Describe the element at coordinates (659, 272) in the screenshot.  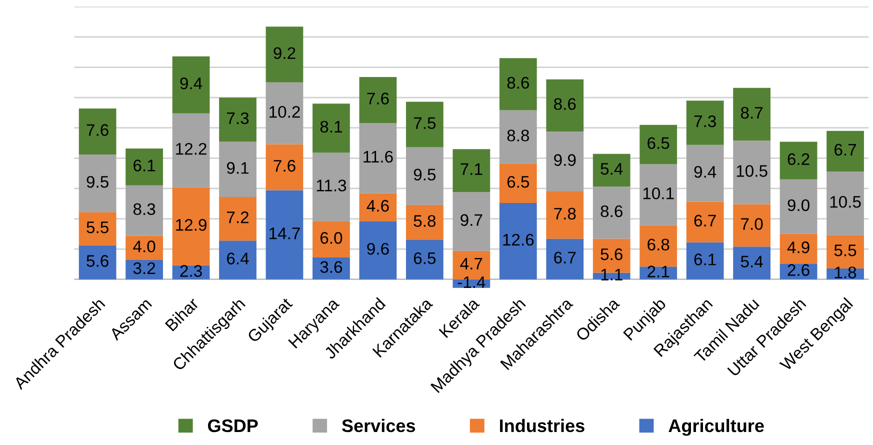
I see `data-label: 2.1` at that location.